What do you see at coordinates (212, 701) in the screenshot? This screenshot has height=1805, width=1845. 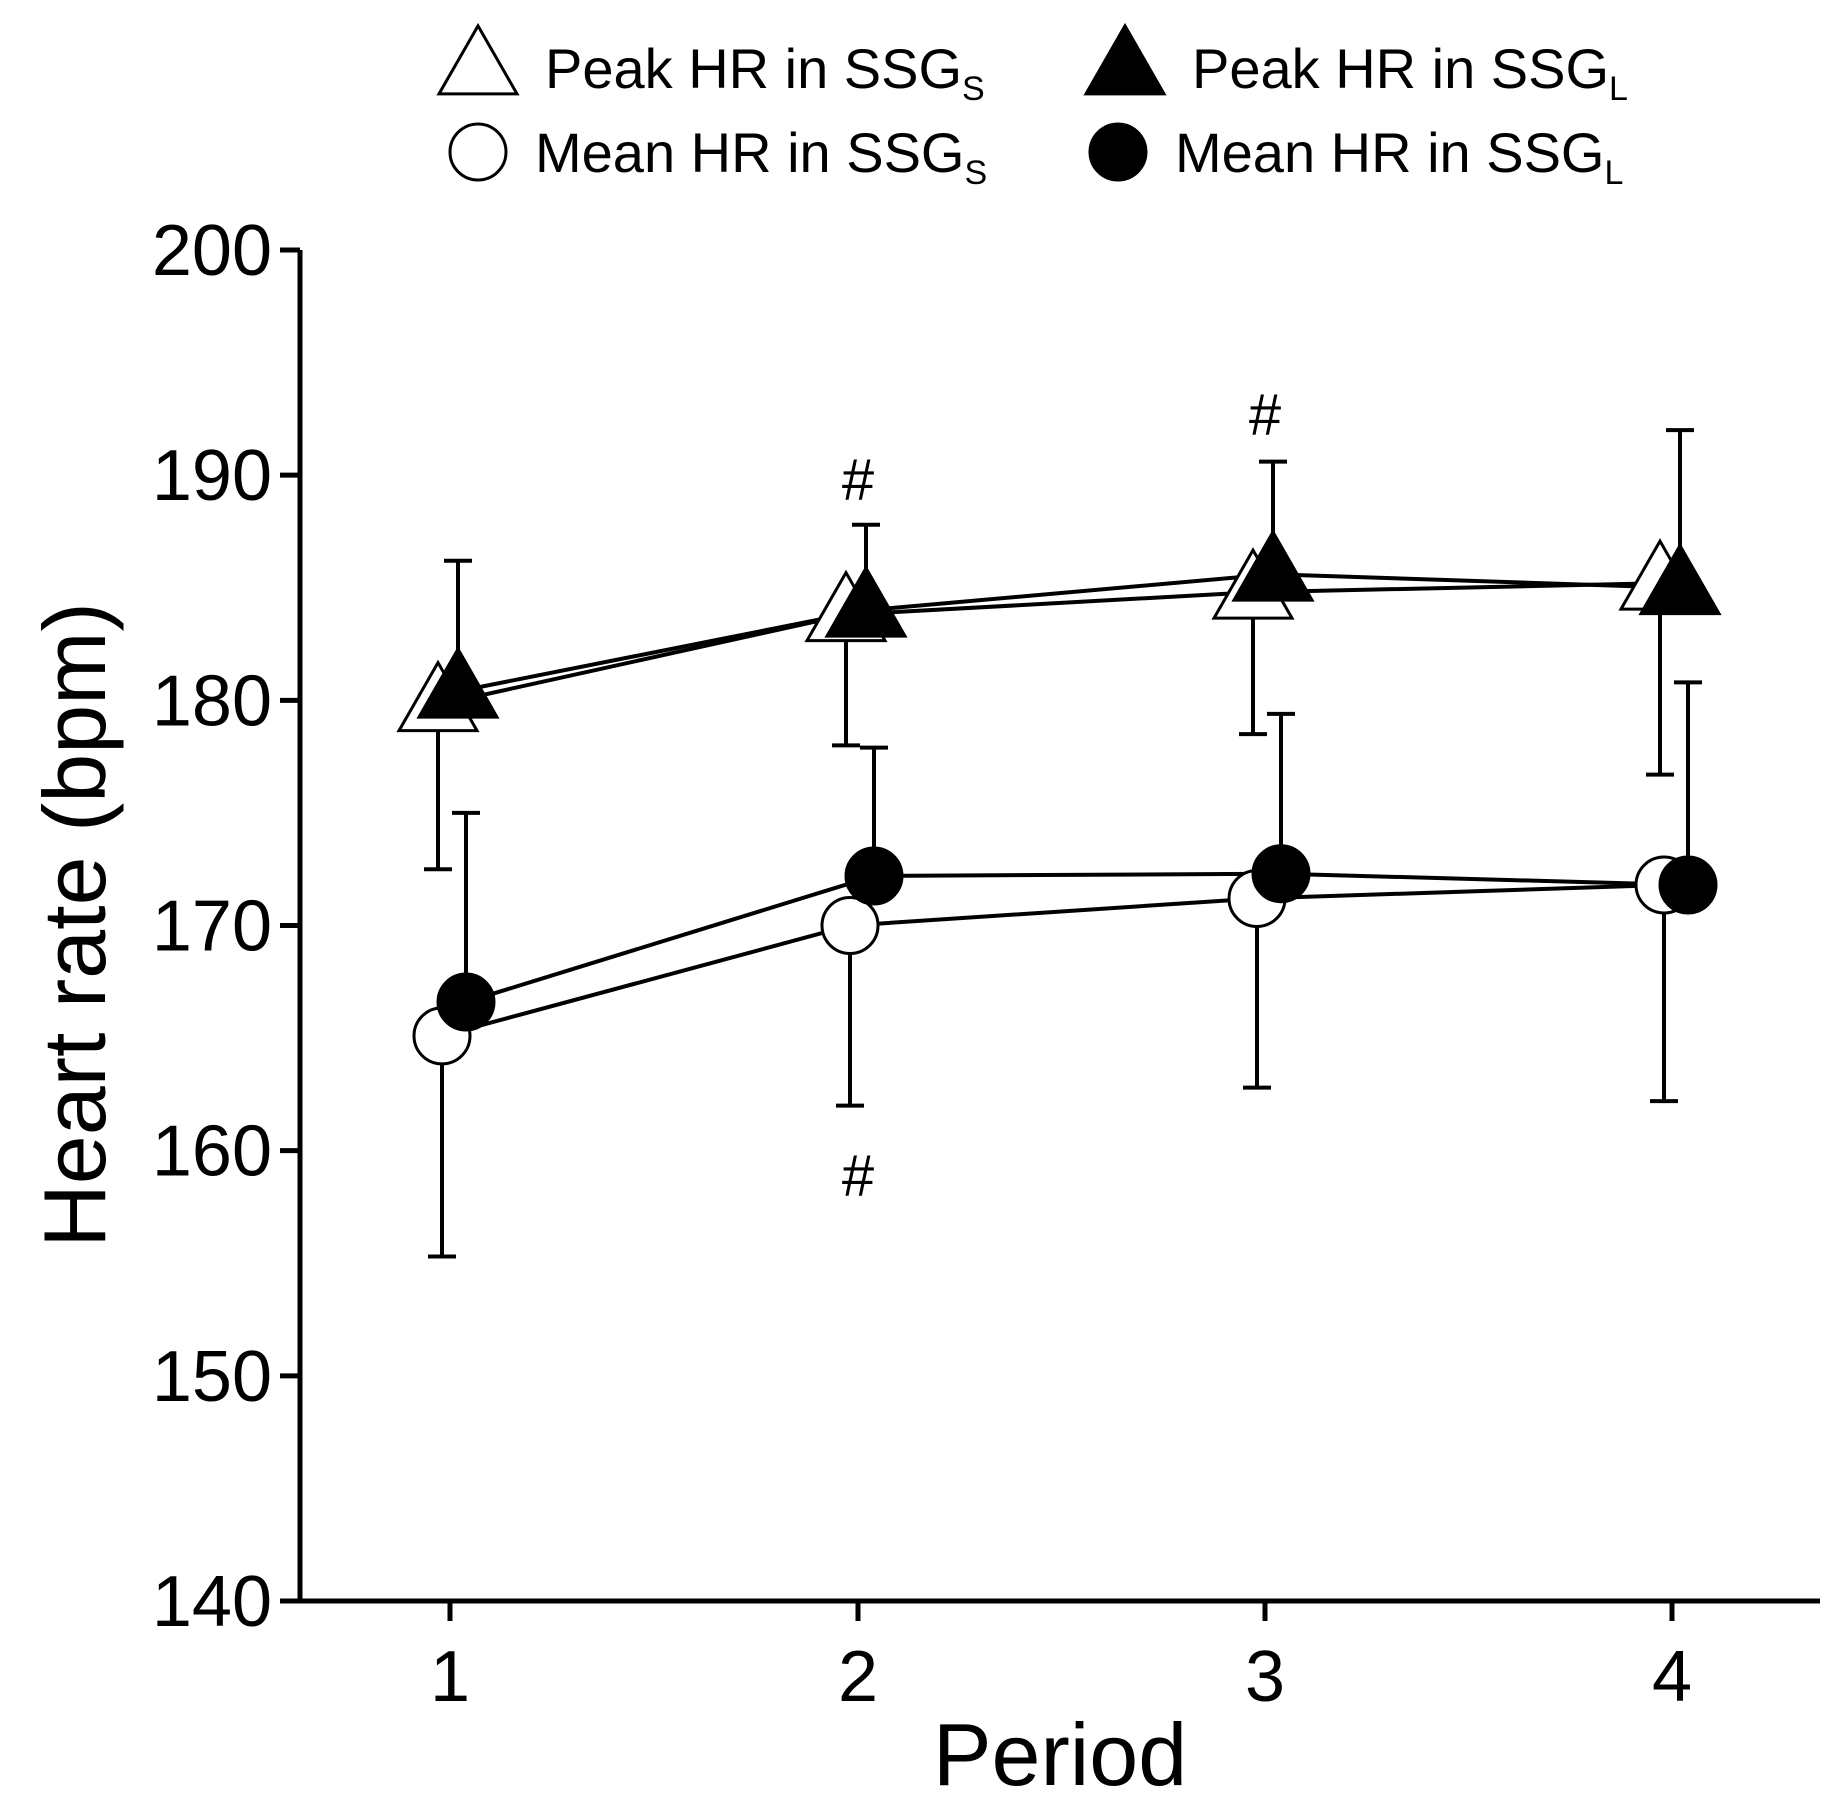 I see `y-tick-label: 180` at bounding box center [212, 701].